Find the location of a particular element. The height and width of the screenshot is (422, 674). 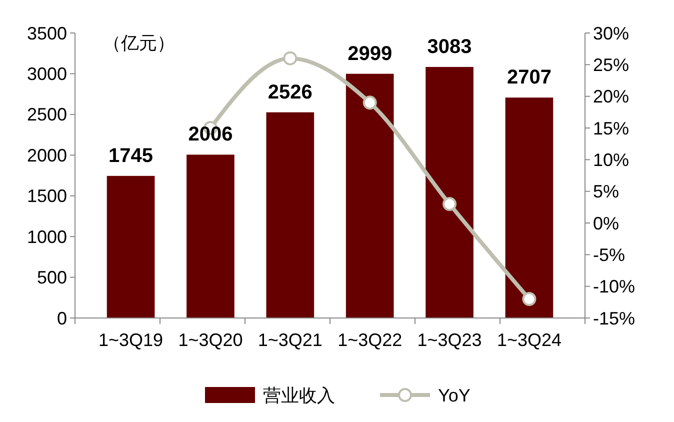

x-tick-label: 1~3Q22 is located at coordinates (370, 340).